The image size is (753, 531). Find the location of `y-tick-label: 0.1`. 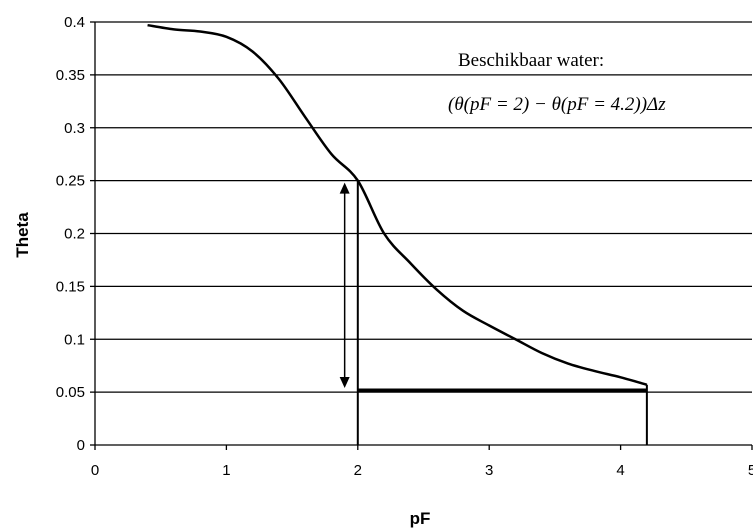

y-tick-label: 0.1 is located at coordinates (74, 339).